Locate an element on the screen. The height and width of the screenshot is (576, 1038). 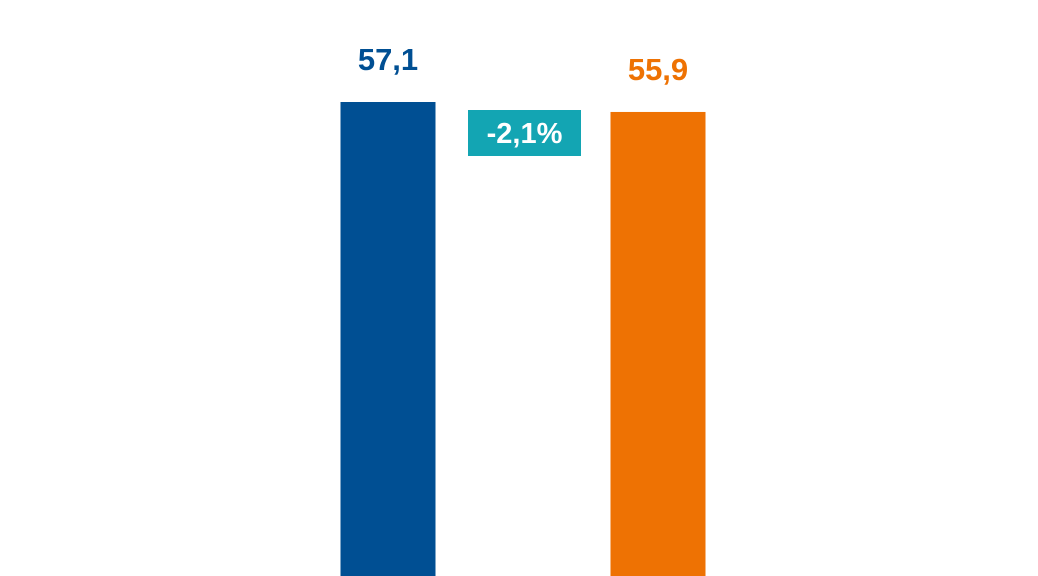
value-label-2: 55,9 is located at coordinates (658, 69).